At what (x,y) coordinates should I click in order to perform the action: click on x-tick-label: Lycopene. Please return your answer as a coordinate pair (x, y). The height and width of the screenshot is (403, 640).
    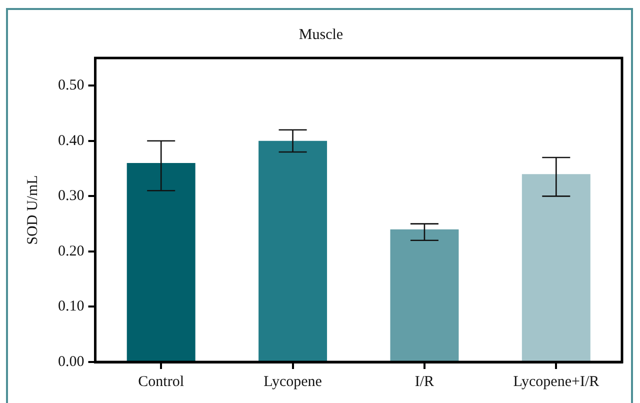
    Looking at the image, I should click on (293, 382).